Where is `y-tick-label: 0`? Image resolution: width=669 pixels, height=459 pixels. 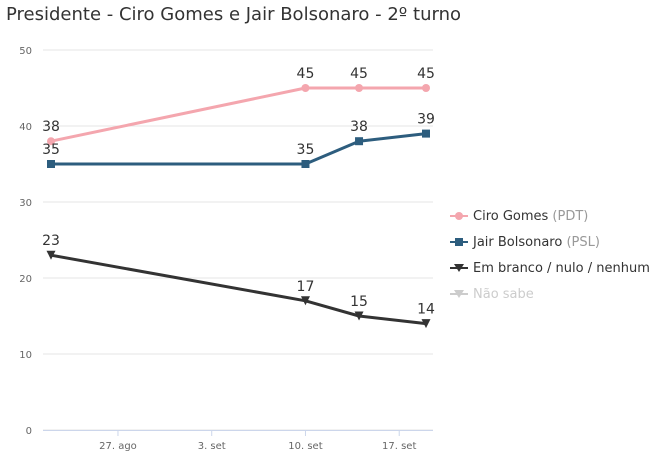
y-tick-label: 0 is located at coordinates (29, 431).